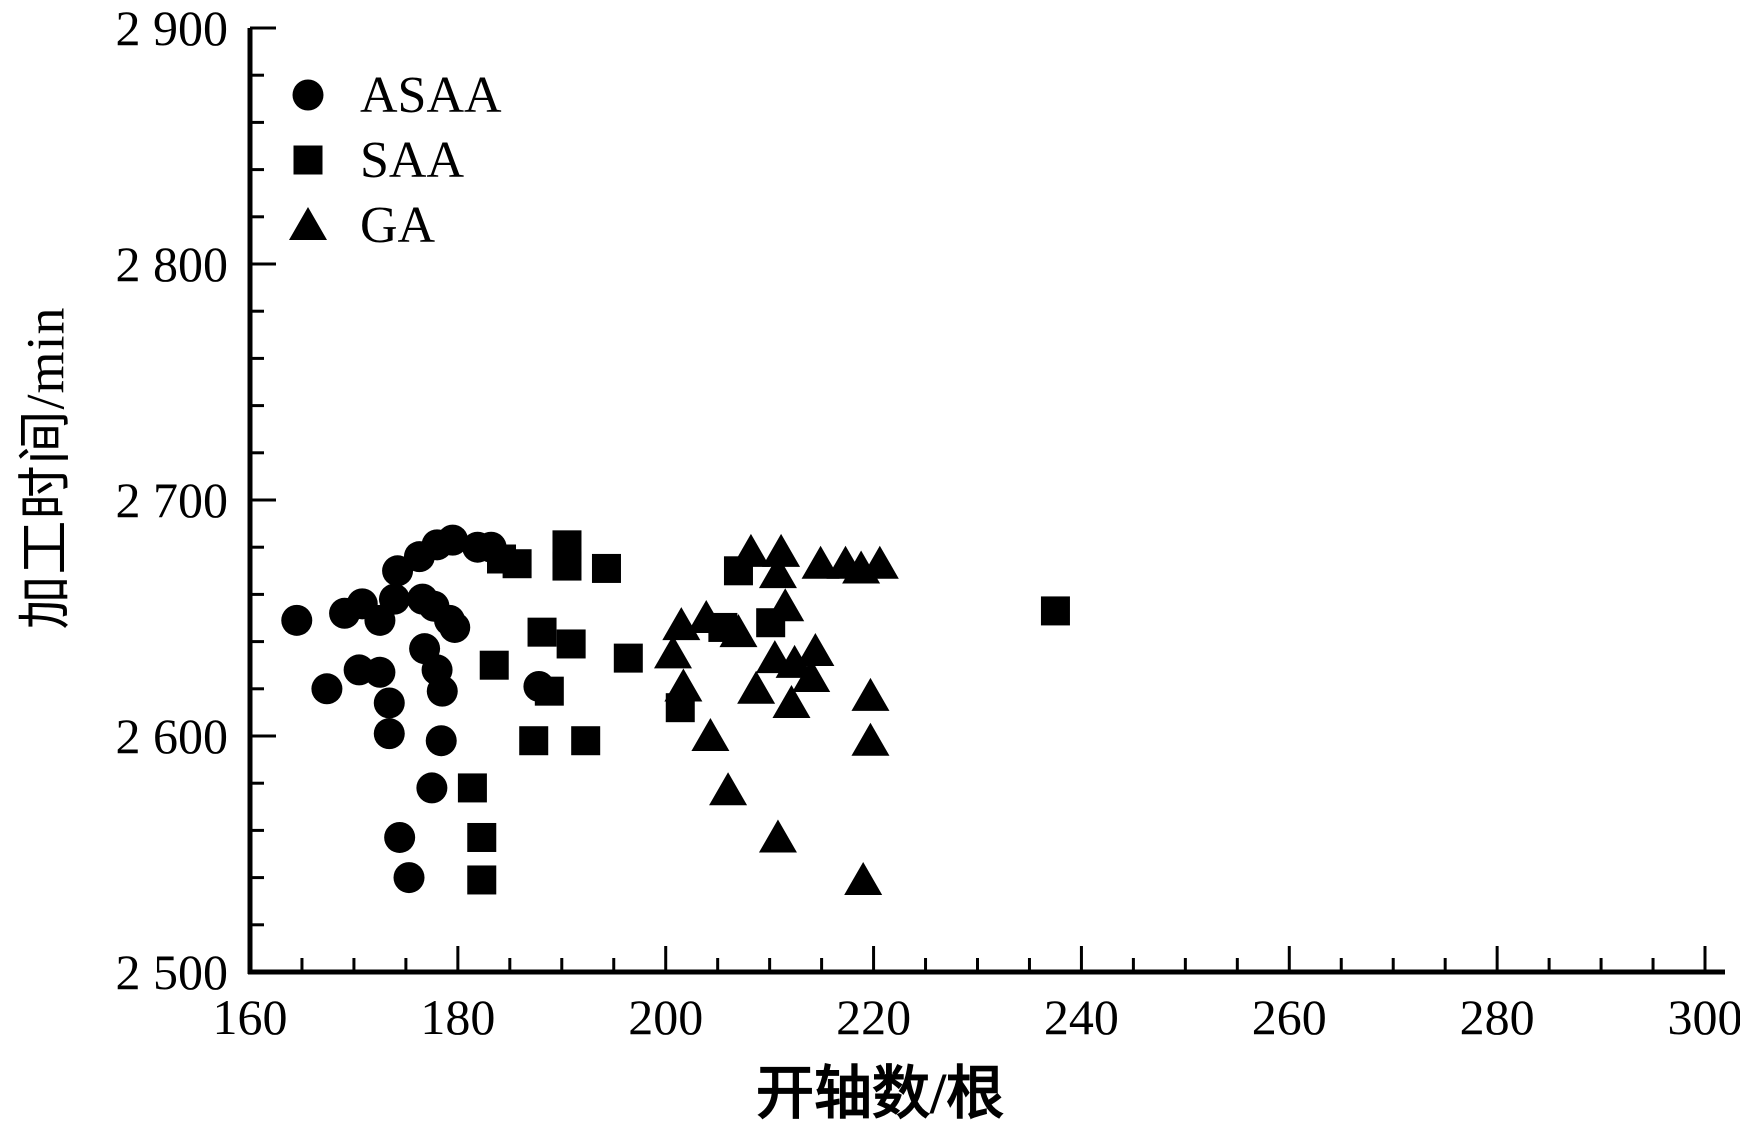 The height and width of the screenshot is (1138, 1740). What do you see at coordinates (418, 709) in the screenshot?
I see `series-ASAA` at bounding box center [418, 709].